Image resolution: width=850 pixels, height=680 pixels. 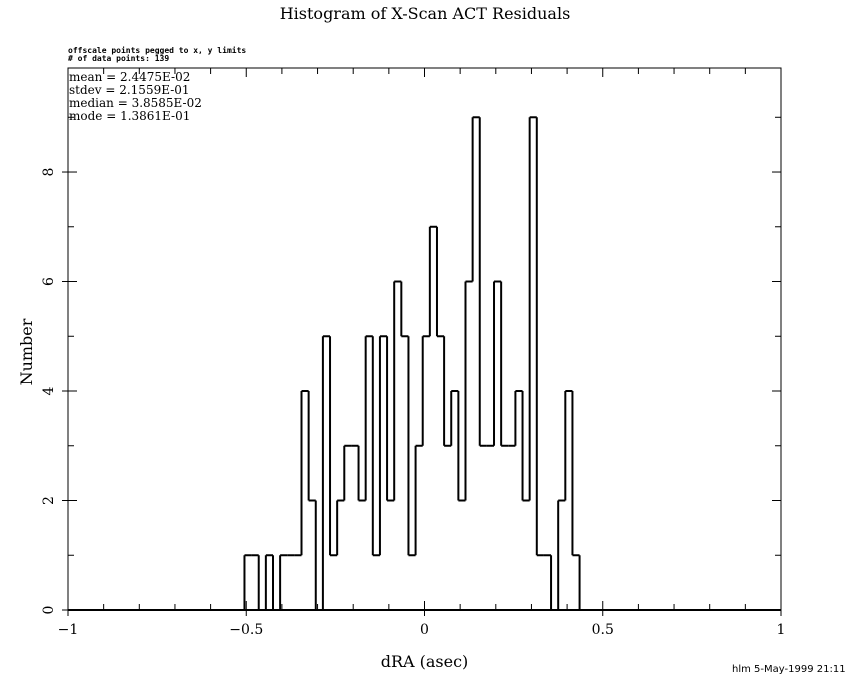 What do you see at coordinates (246, 630) in the screenshot?
I see `x-tick-label: −0.5` at bounding box center [246, 630].